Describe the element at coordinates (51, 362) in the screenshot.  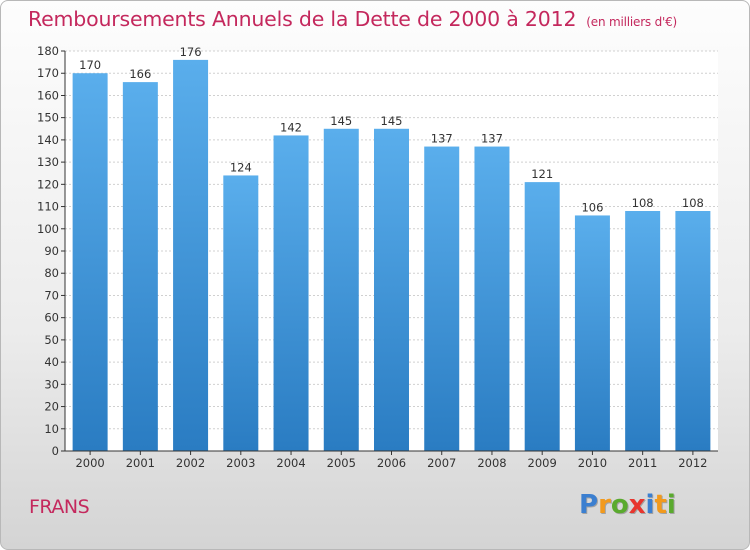
I see `y-tick-label: 40` at that location.